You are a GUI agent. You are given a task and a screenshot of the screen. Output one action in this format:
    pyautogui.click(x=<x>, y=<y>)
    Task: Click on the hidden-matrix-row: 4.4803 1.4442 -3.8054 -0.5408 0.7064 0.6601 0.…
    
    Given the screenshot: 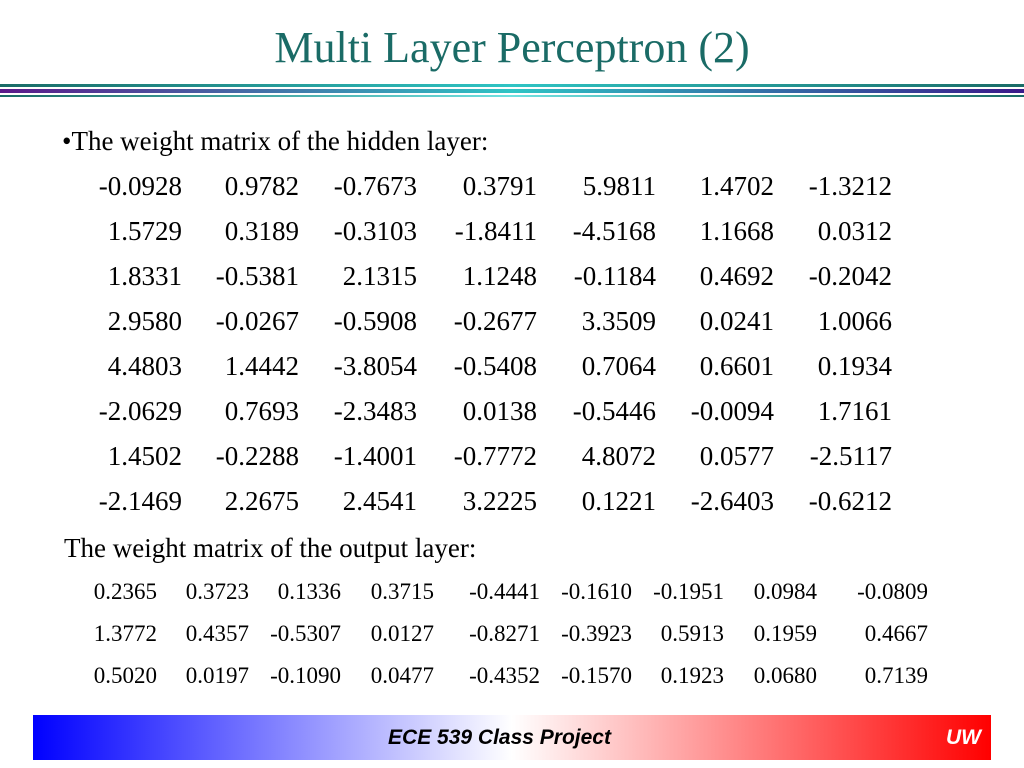 What is the action you would take?
    pyautogui.click(x=512, y=366)
    